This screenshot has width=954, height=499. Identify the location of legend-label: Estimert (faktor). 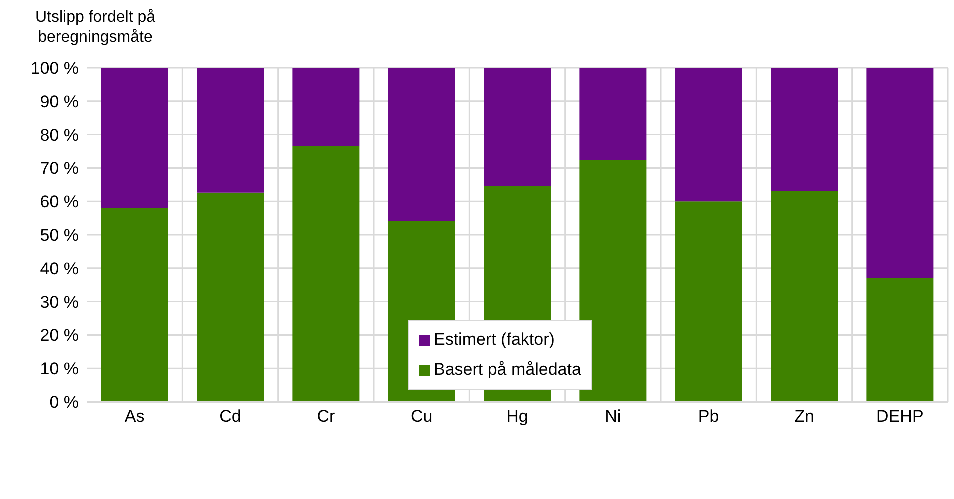
(494, 340).